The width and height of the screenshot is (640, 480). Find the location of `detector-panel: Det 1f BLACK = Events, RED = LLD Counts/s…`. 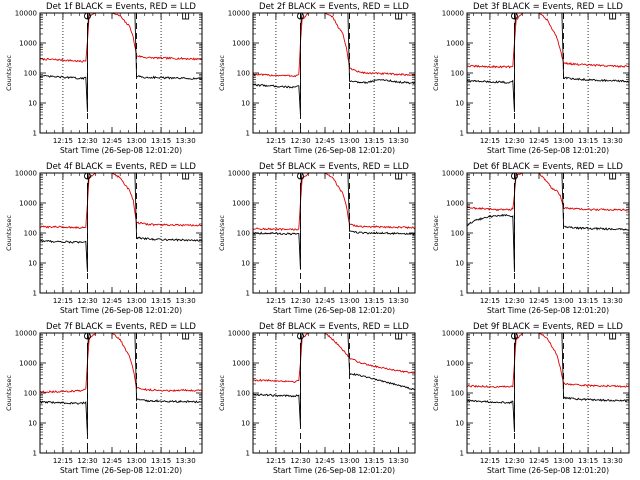

detector-panel: Det 1f BLACK = Events, RED = LLD Counts/s… is located at coordinates (104, 78).